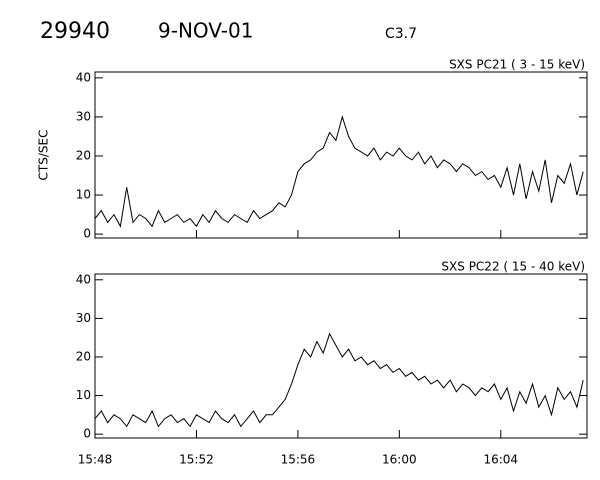  I want to click on y-axis-label: CTS/SEC, so click(44, 155).